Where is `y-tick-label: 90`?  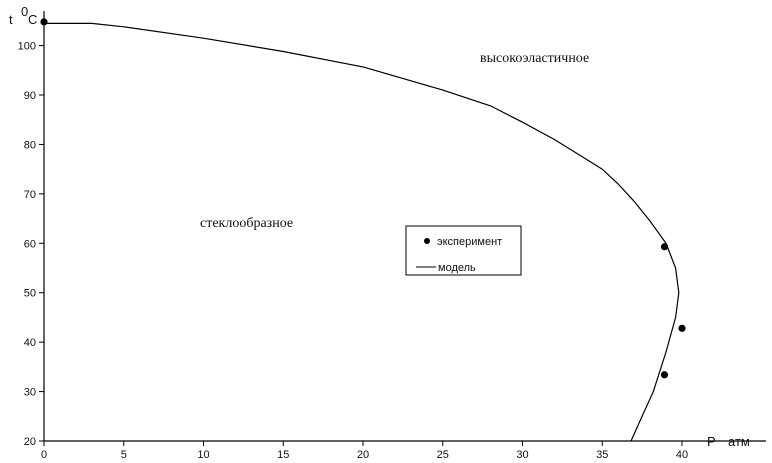
y-tick-label: 90 is located at coordinates (30, 96).